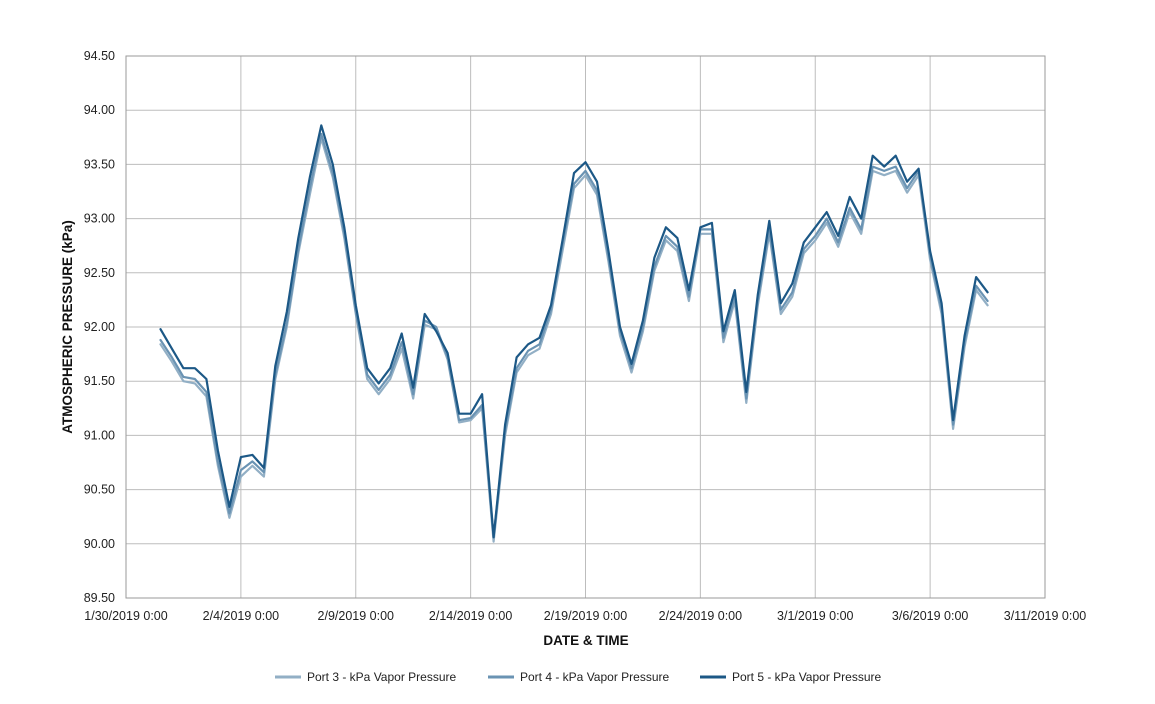  What do you see at coordinates (470, 616) in the screenshot?
I see `x-tick-label: 2/14/2019 0:00` at bounding box center [470, 616].